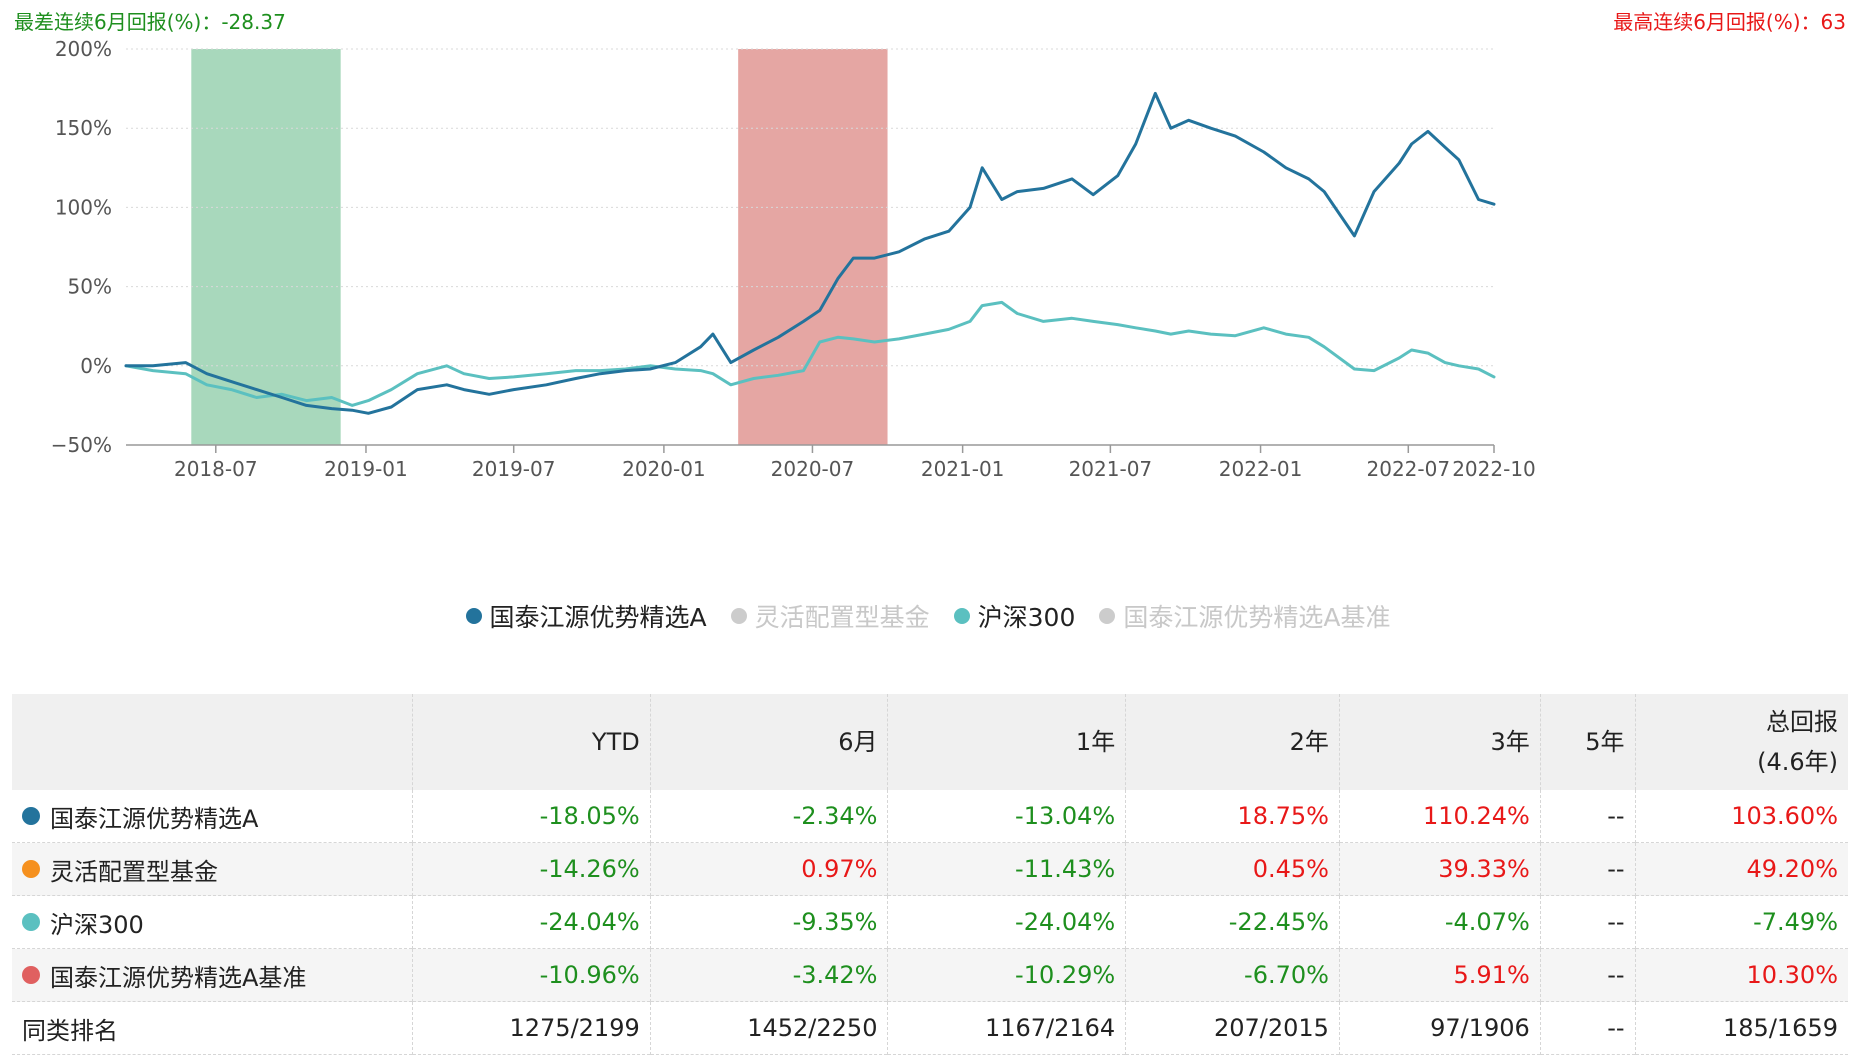 The width and height of the screenshot is (1856, 1055). I want to click on return-cell: -13.04%, so click(1007, 816).